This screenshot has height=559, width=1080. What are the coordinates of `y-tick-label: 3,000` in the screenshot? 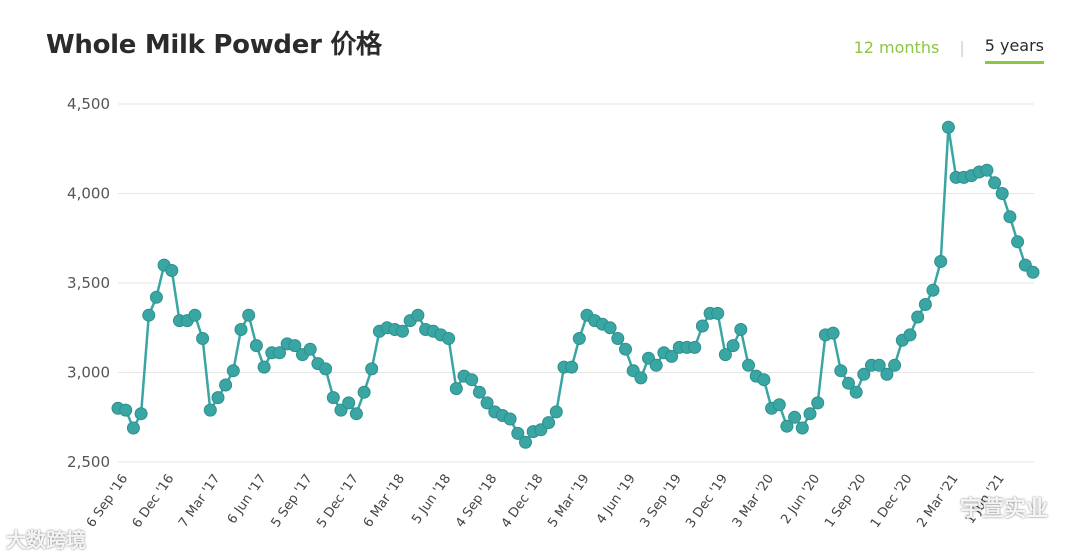 It's located at (88, 373).